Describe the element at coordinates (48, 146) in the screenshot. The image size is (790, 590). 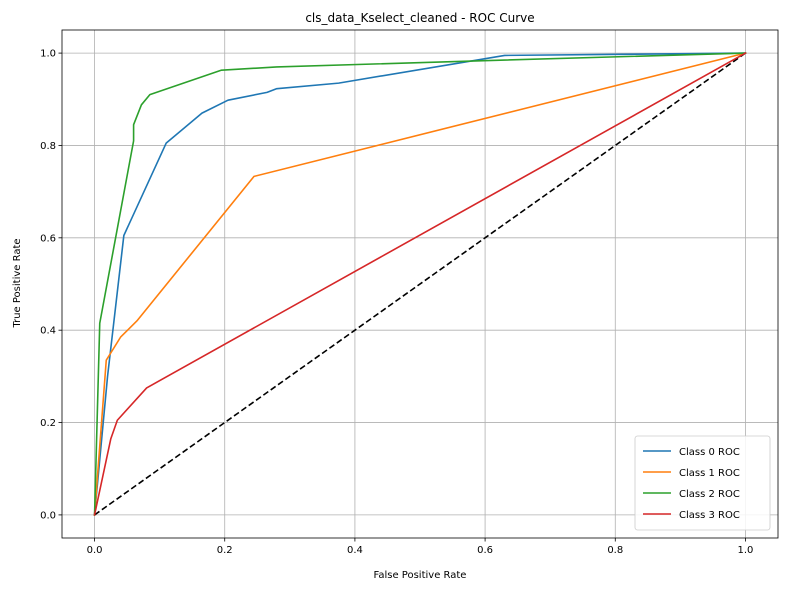
I see `y-tick-label: 0.8` at that location.